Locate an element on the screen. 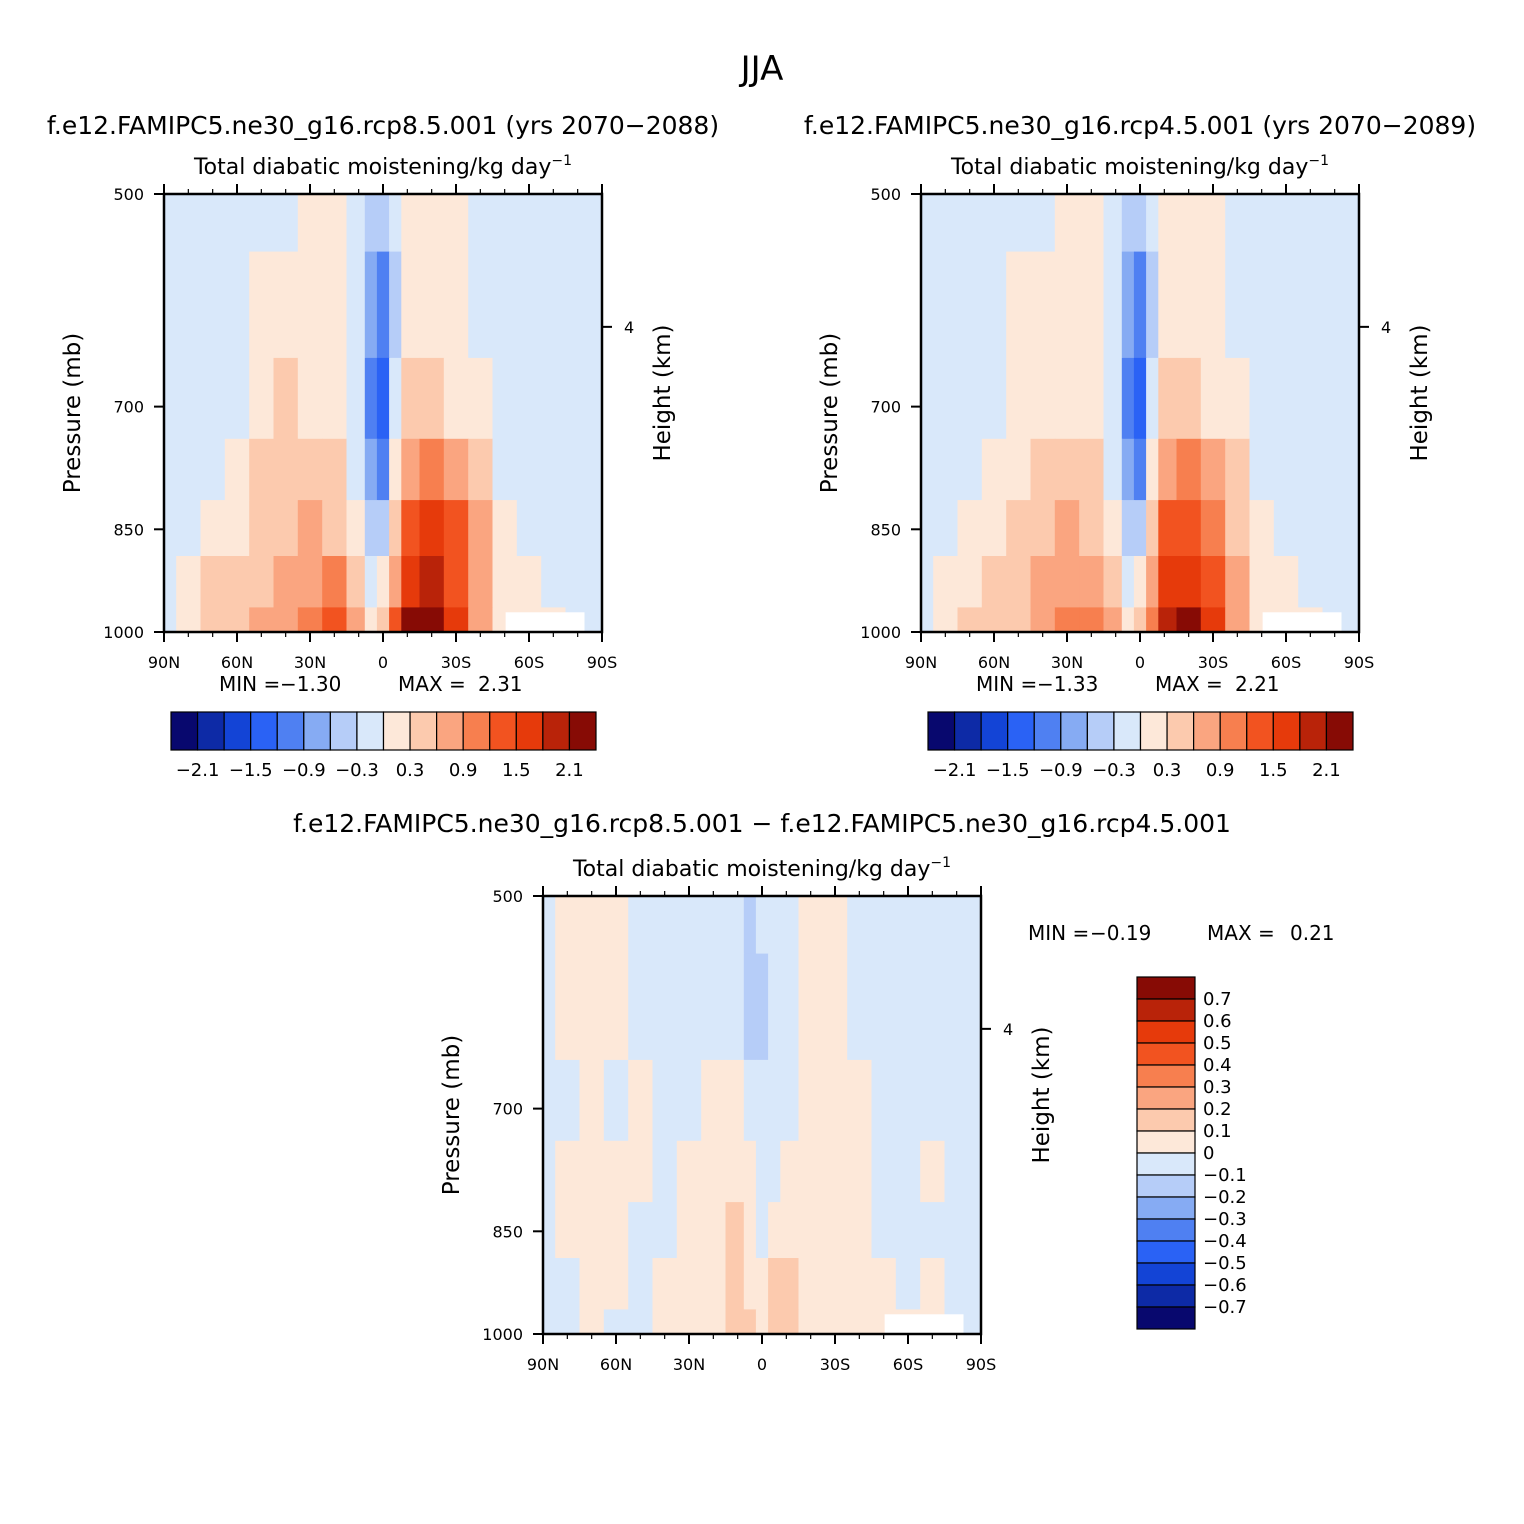  colorbar-label: 0.5 is located at coordinates (1217, 1043).